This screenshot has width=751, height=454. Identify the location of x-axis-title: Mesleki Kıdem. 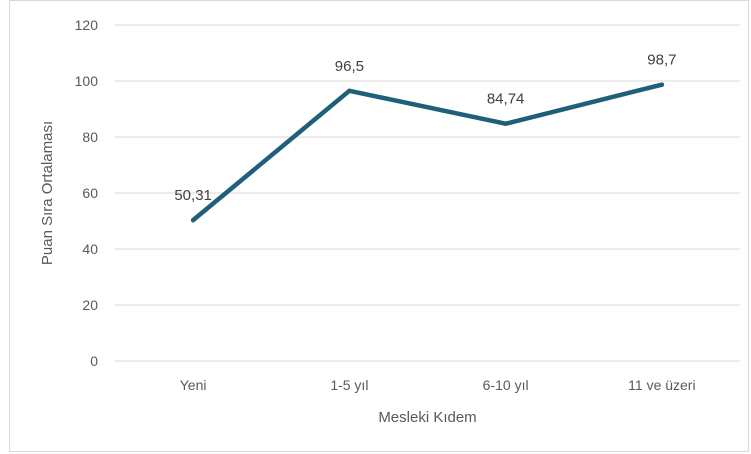
(427, 417).